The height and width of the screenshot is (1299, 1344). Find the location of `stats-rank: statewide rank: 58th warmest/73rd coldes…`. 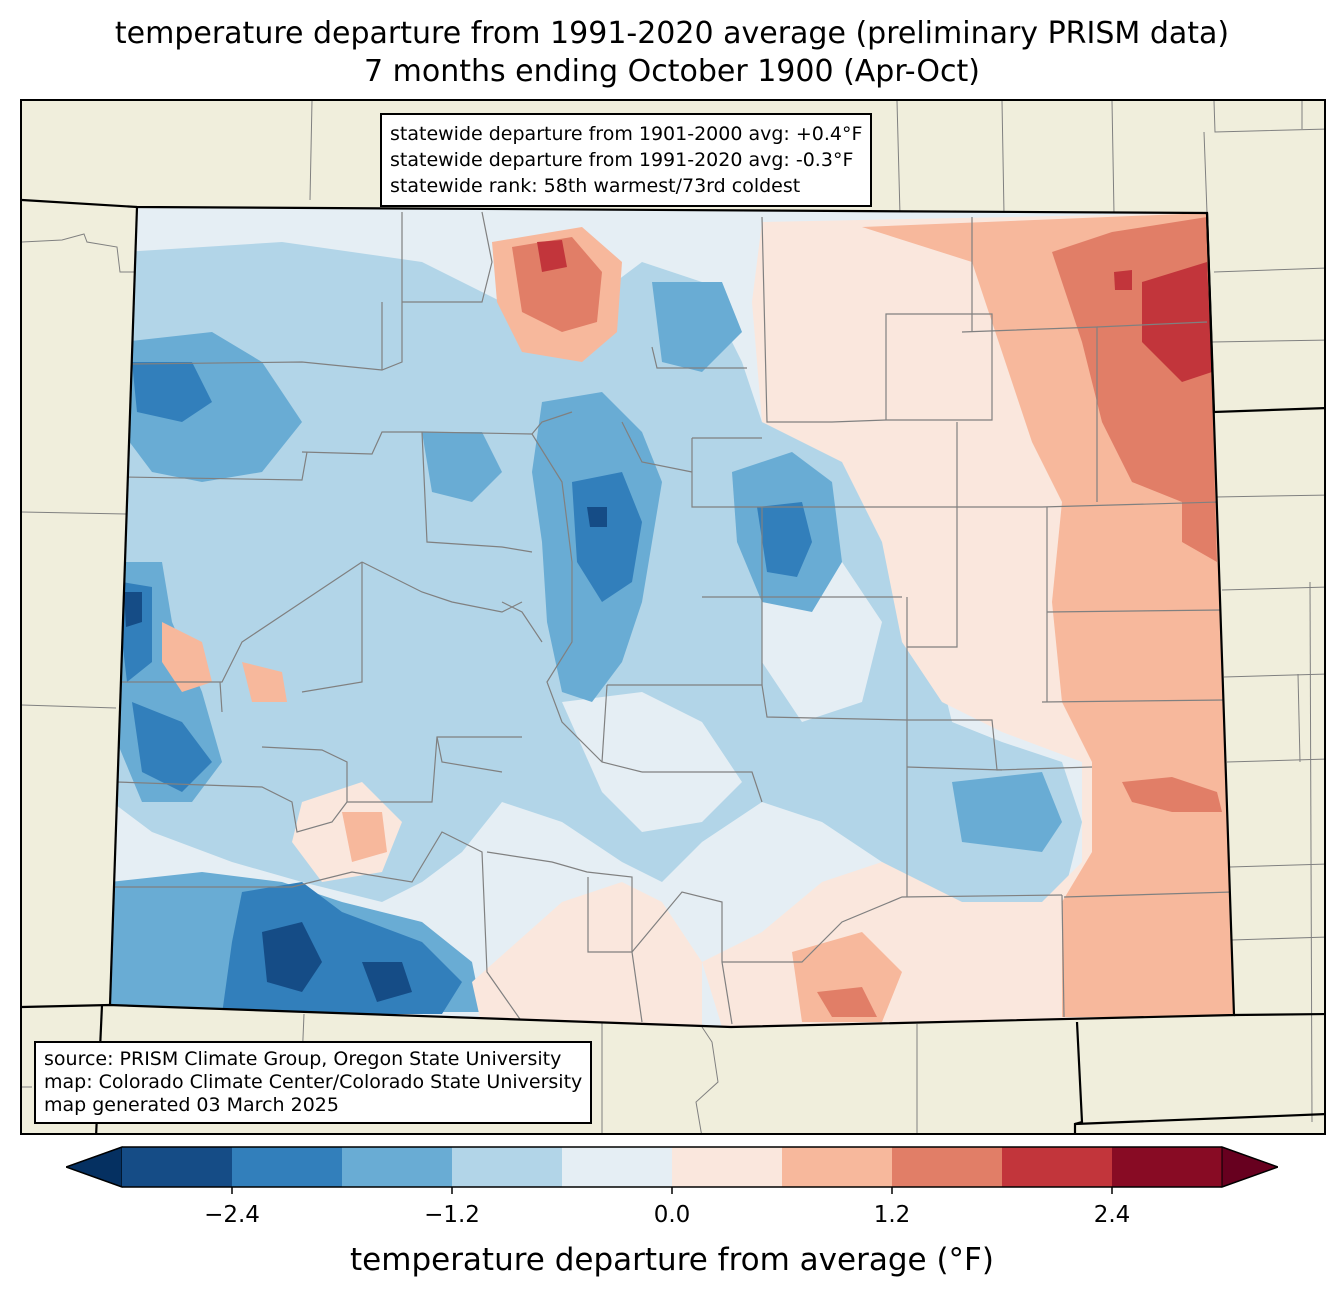

stats-rank: statewide rank: 58th warmest/73rd coldes… is located at coordinates (595, 186).